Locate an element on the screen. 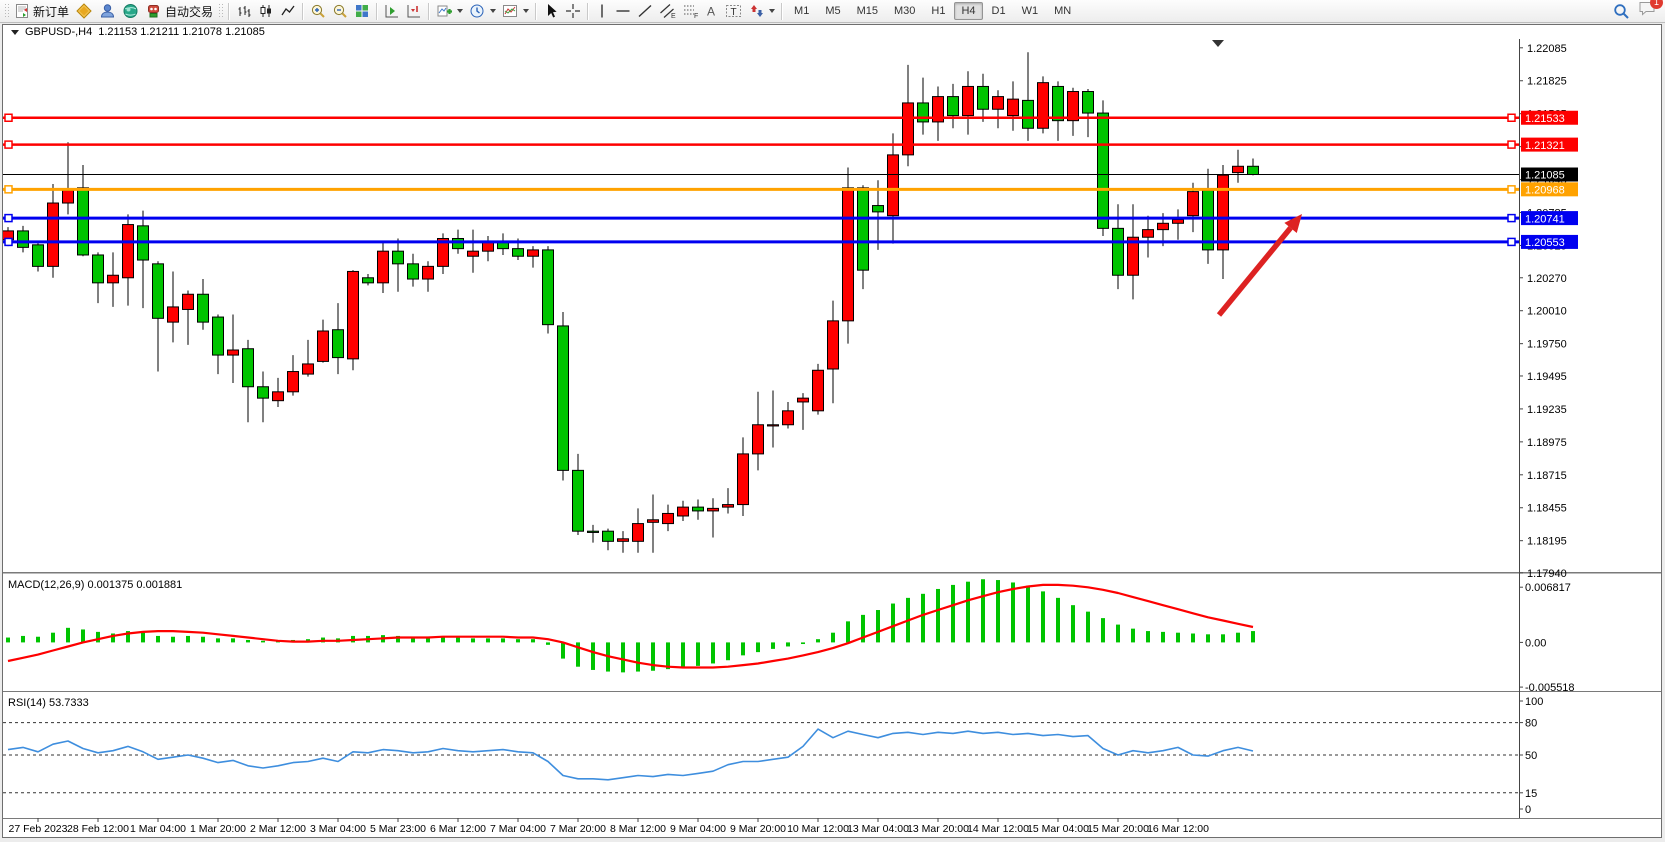 This screenshot has width=1665, height=842. notifications-button: 1 is located at coordinates (1650, 11).